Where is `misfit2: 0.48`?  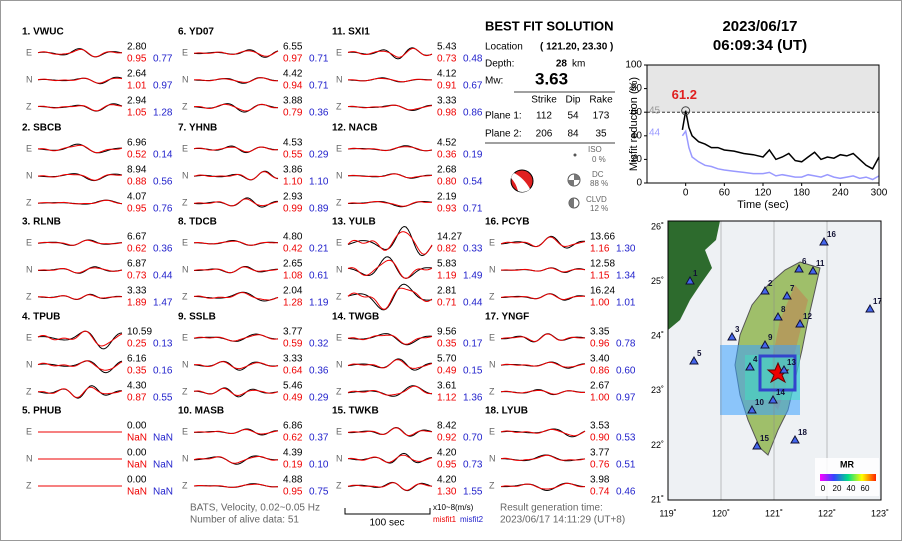 misfit2: 0.48 is located at coordinates (473, 59).